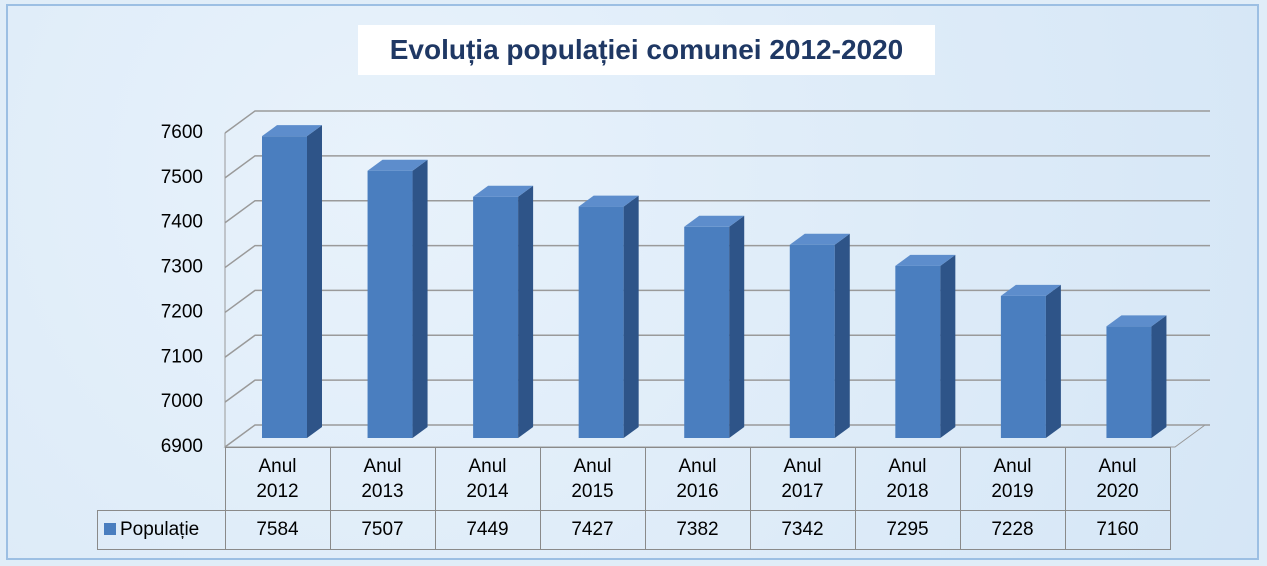 The width and height of the screenshot is (1267, 566). What do you see at coordinates (802, 530) in the screenshot?
I see `value-label: 7342` at bounding box center [802, 530].